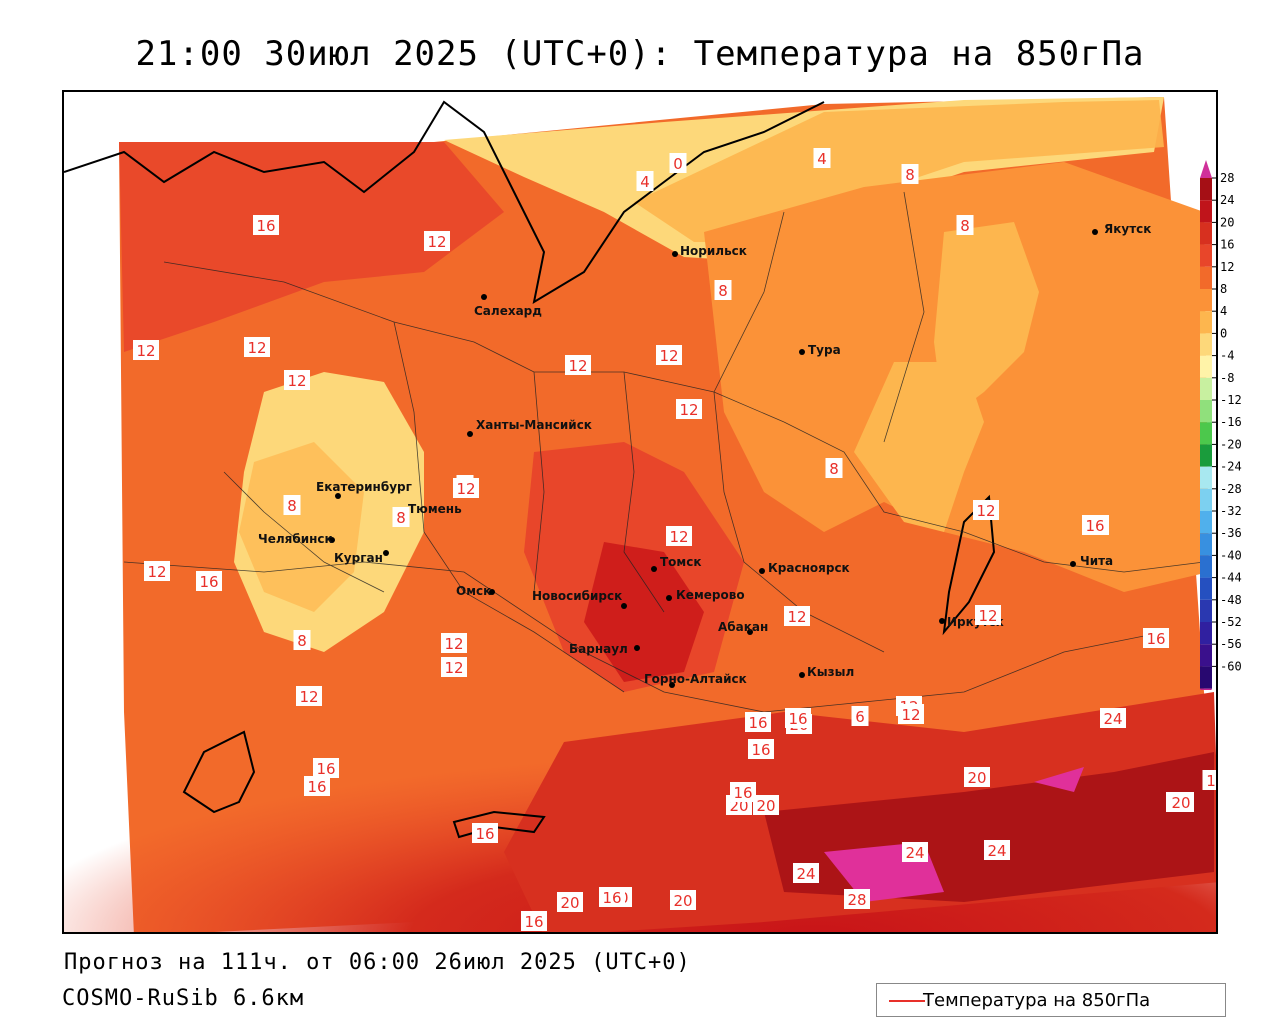  I want to click on colorbar-tick-label: 28, so click(1227, 178).